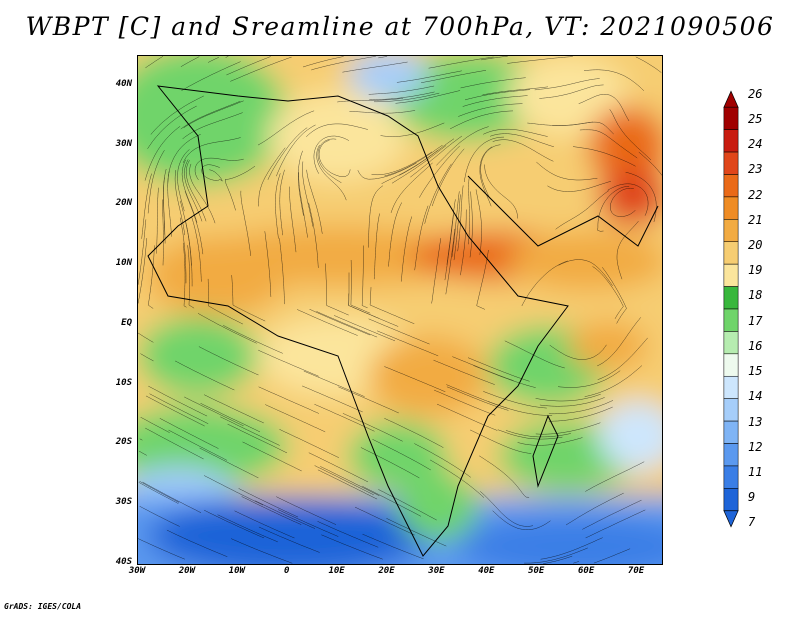 The image size is (800, 618). Describe the element at coordinates (755, 244) in the screenshot. I see `colorbar-label: 20` at that location.